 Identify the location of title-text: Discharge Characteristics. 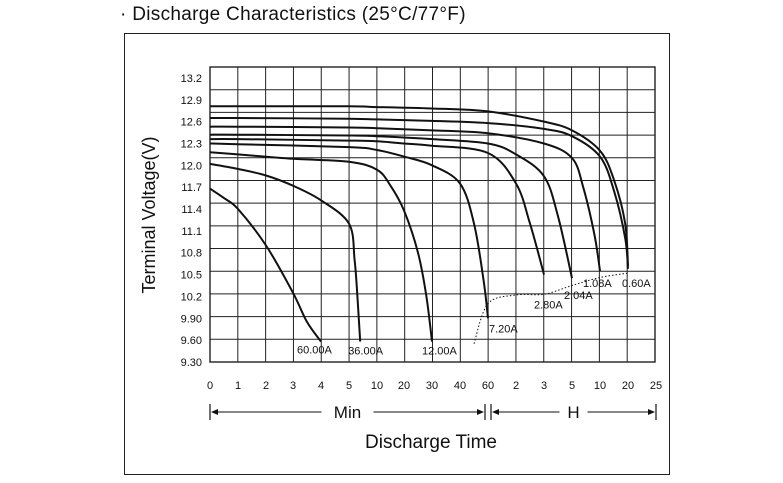
(244, 14).